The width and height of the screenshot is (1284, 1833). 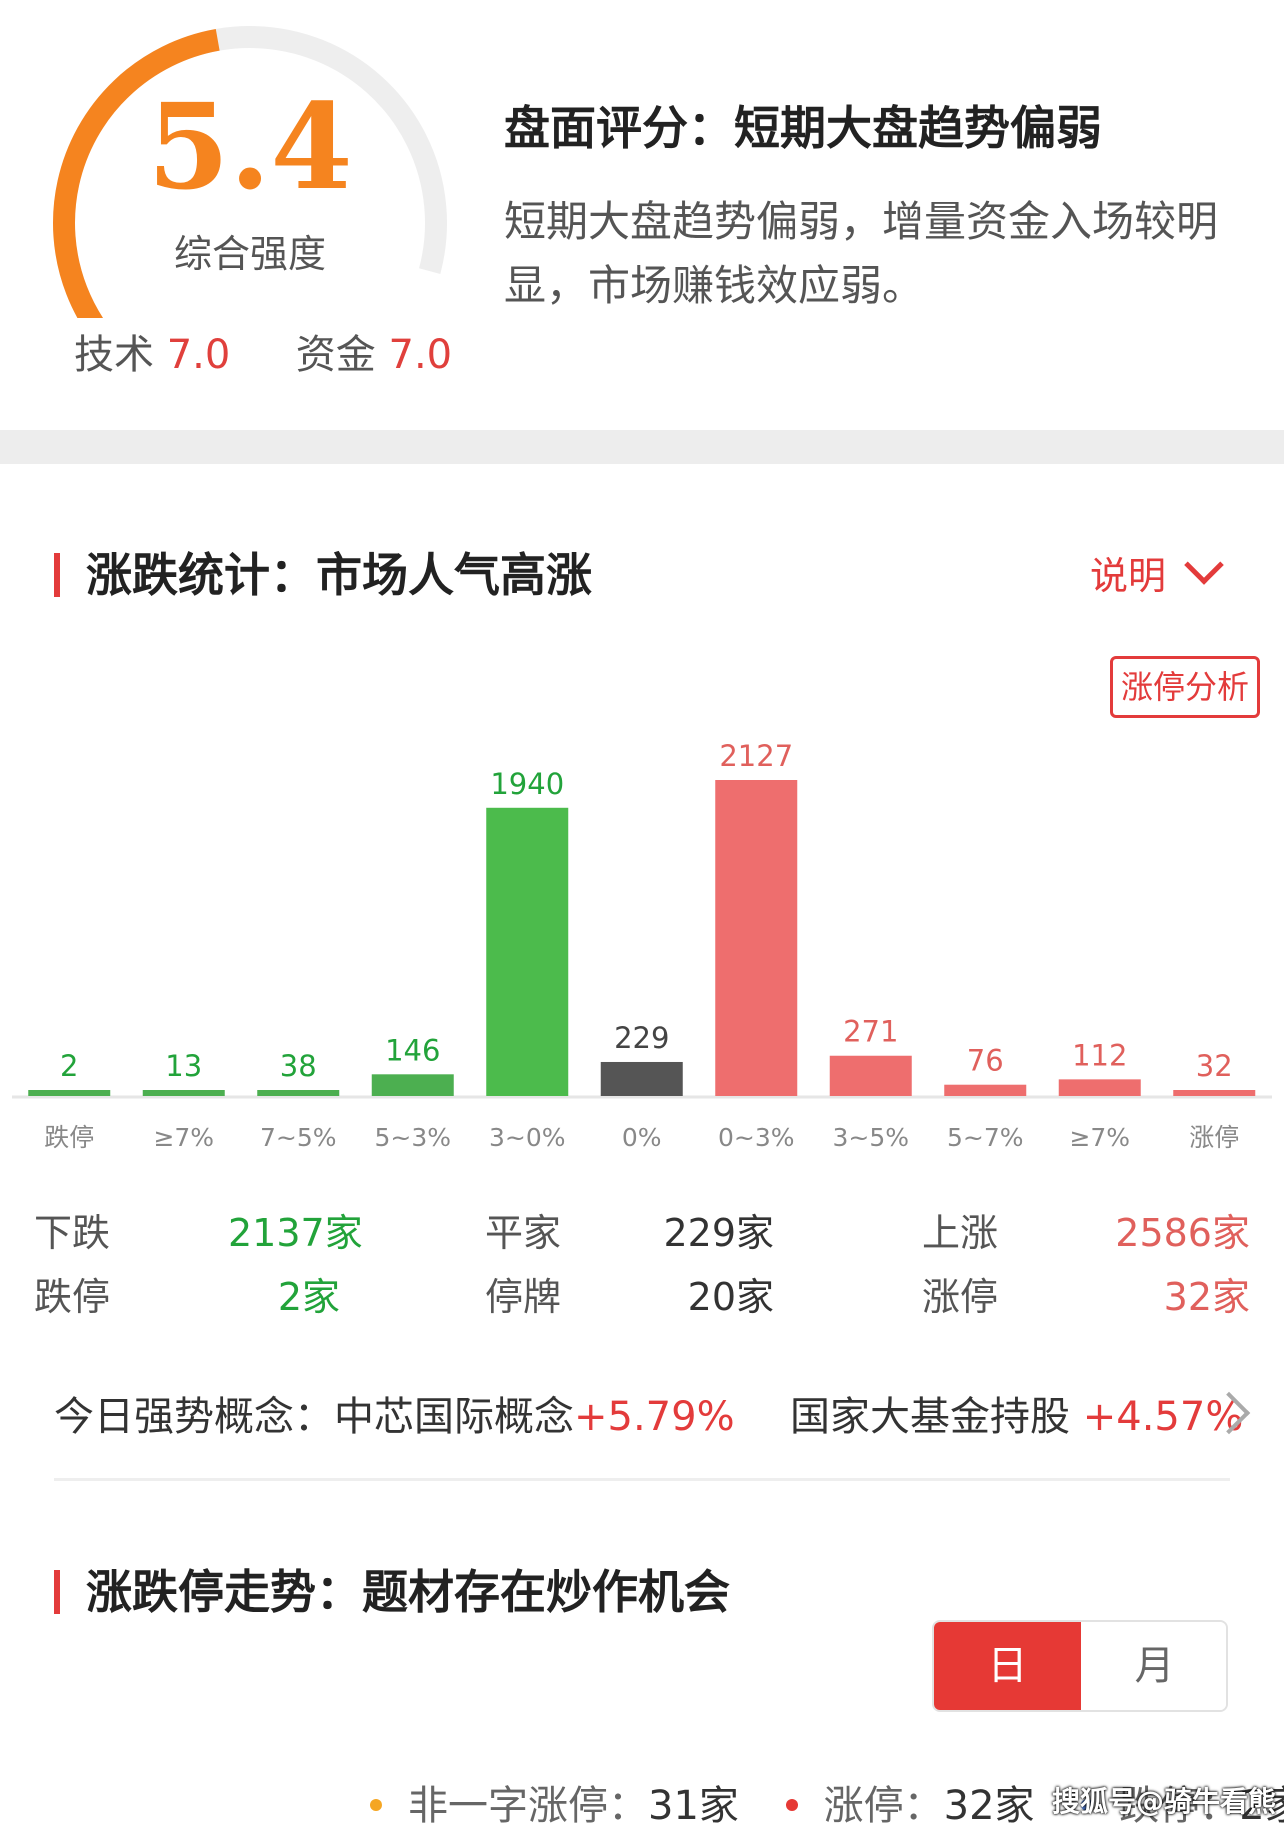 What do you see at coordinates (412, 1050) in the screenshot?
I see `bar-value-label: 146` at bounding box center [412, 1050].